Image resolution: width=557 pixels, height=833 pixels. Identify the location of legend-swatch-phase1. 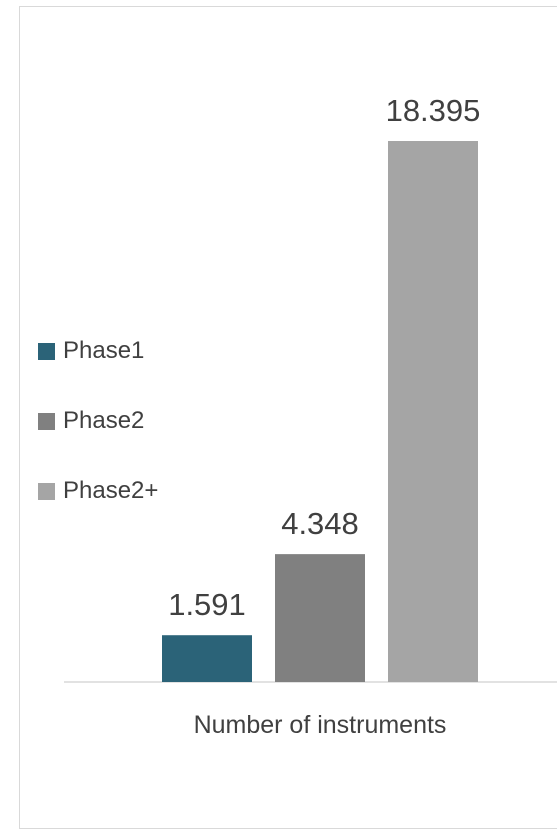
(46, 351).